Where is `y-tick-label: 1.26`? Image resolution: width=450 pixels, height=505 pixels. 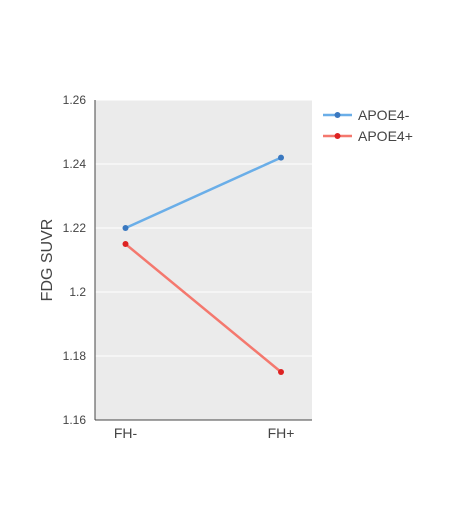
y-tick-label: 1.26 is located at coordinates (75, 100).